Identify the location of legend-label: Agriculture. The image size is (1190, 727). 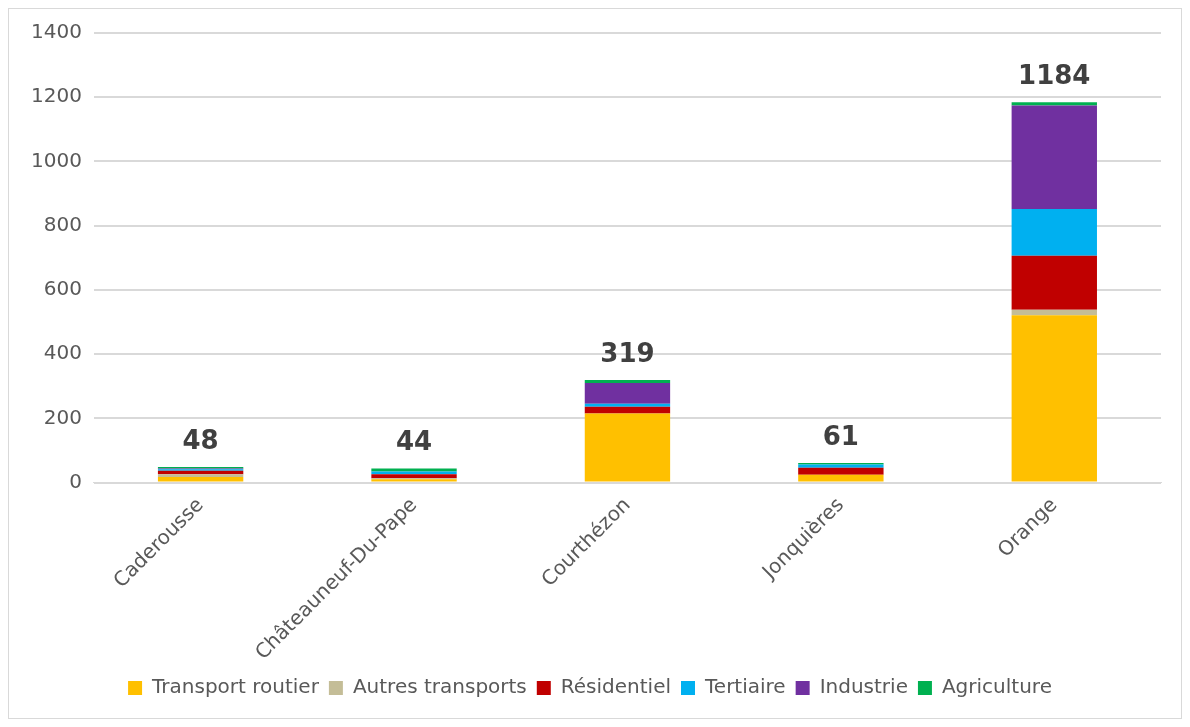
(996, 686).